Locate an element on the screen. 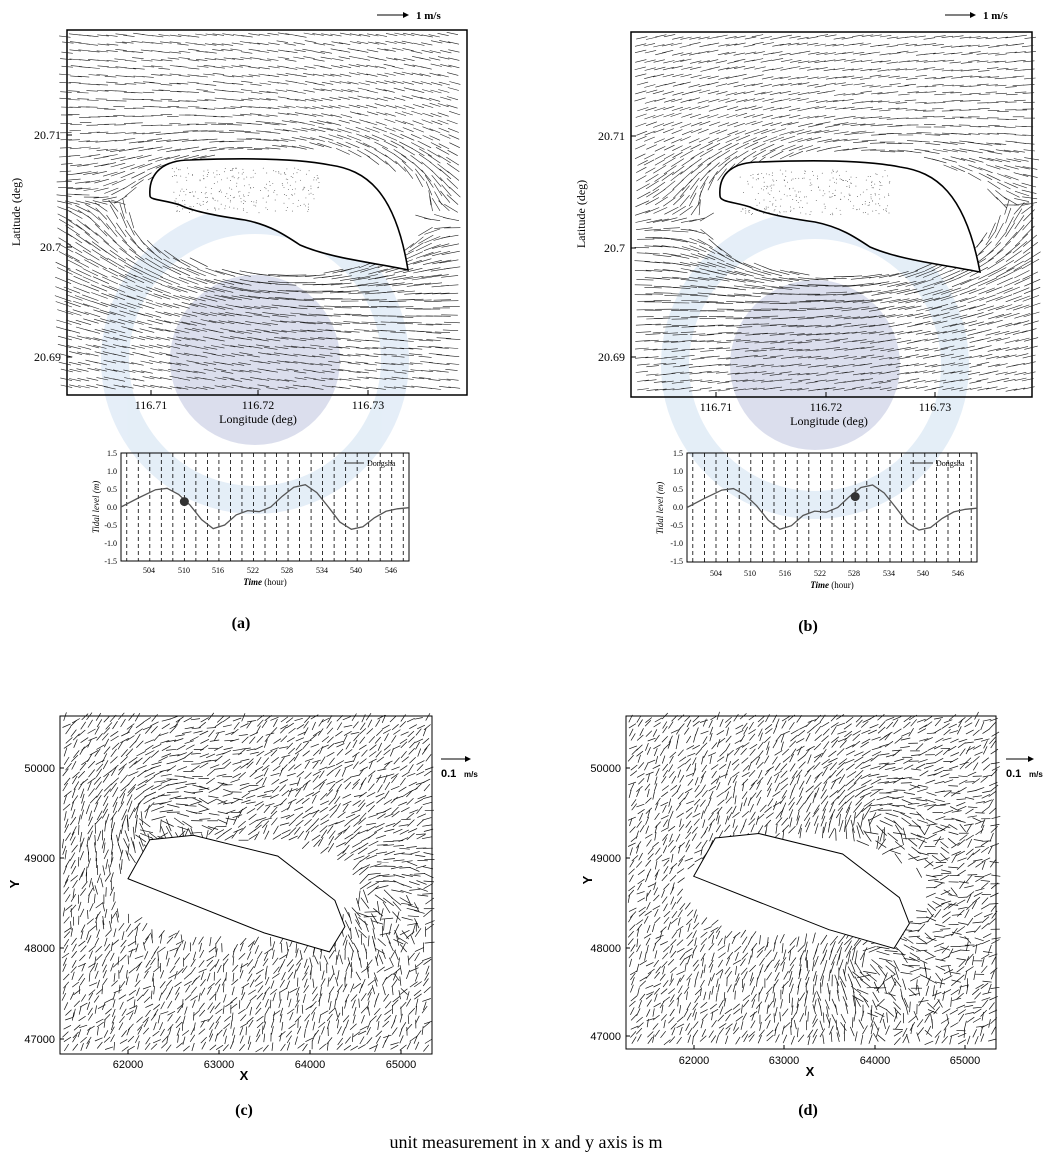  tide-x-tick-a-3: 522 is located at coordinates (253, 570).